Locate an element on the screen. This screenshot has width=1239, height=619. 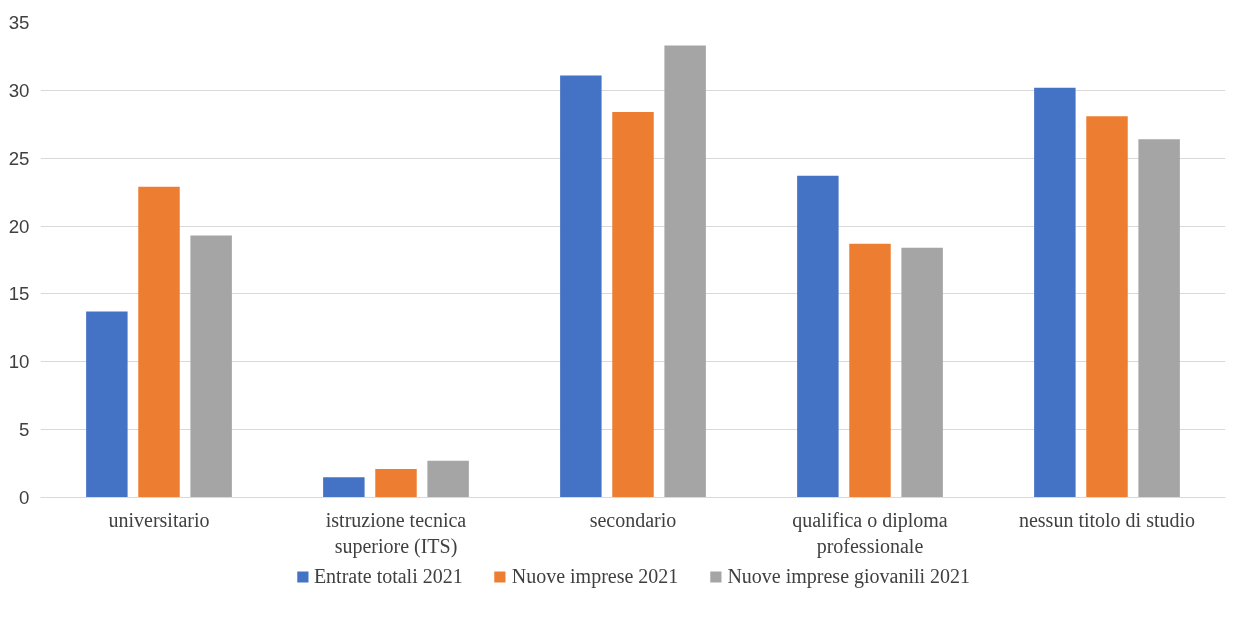
y-tick-label: 35 is located at coordinates (19, 22).